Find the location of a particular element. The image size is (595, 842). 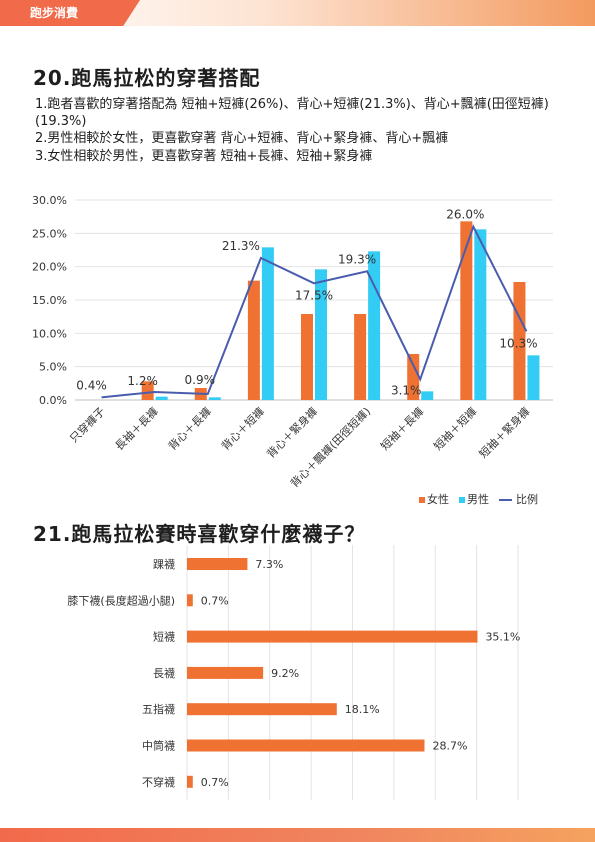

data-label: 28.7% is located at coordinates (449, 746).